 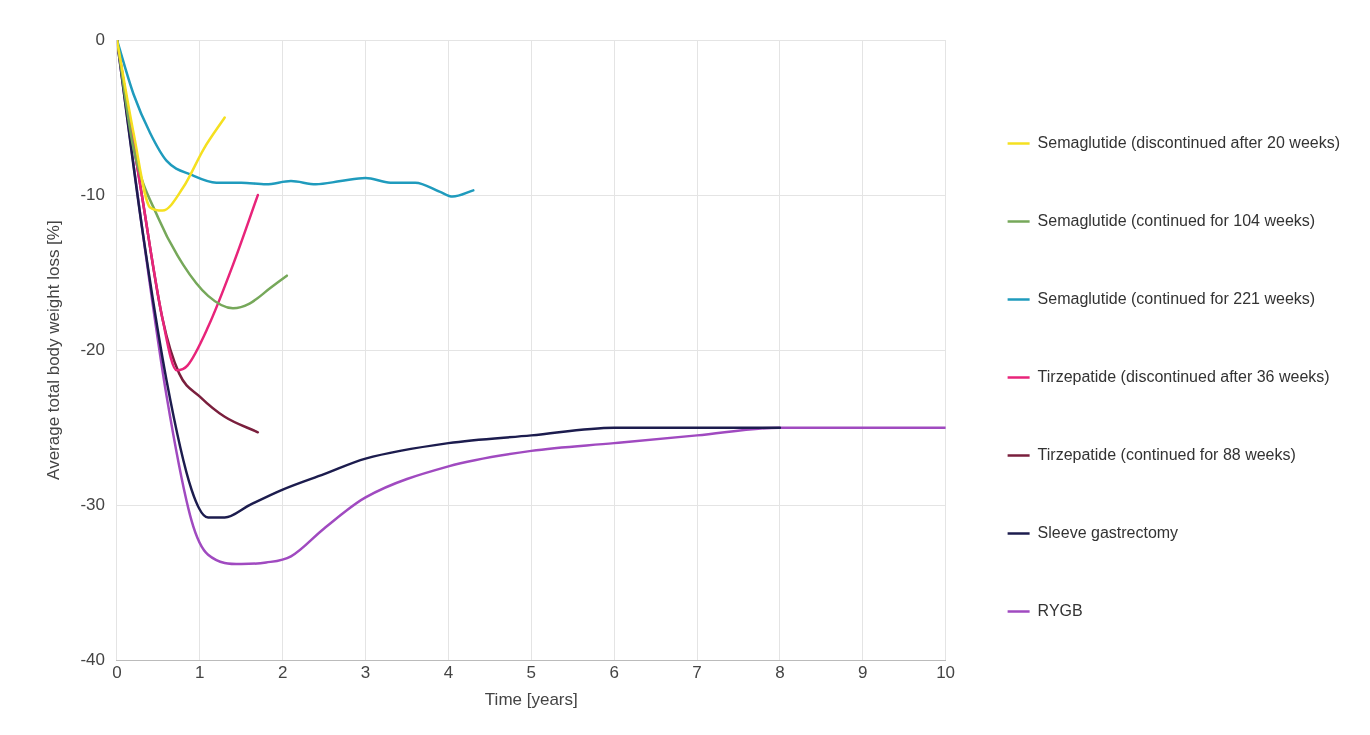 I want to click on legend-label: Semaglutide (continued for 104 weeks), so click(x=1176, y=220).